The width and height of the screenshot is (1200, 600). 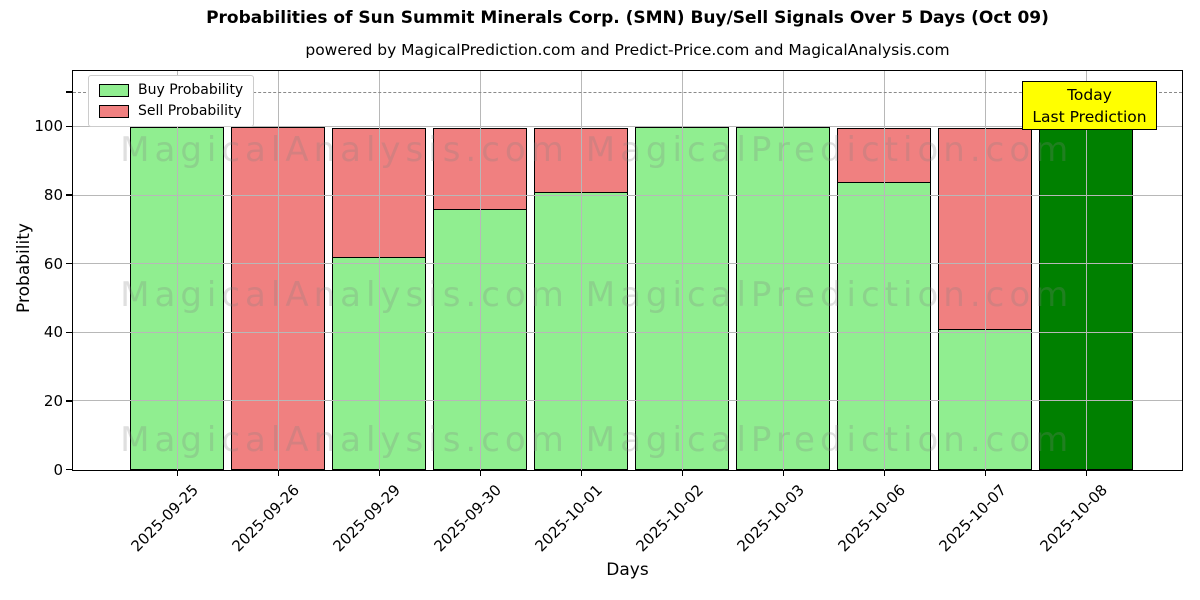 I want to click on y-tick-label: 60, so click(x=53, y=263).